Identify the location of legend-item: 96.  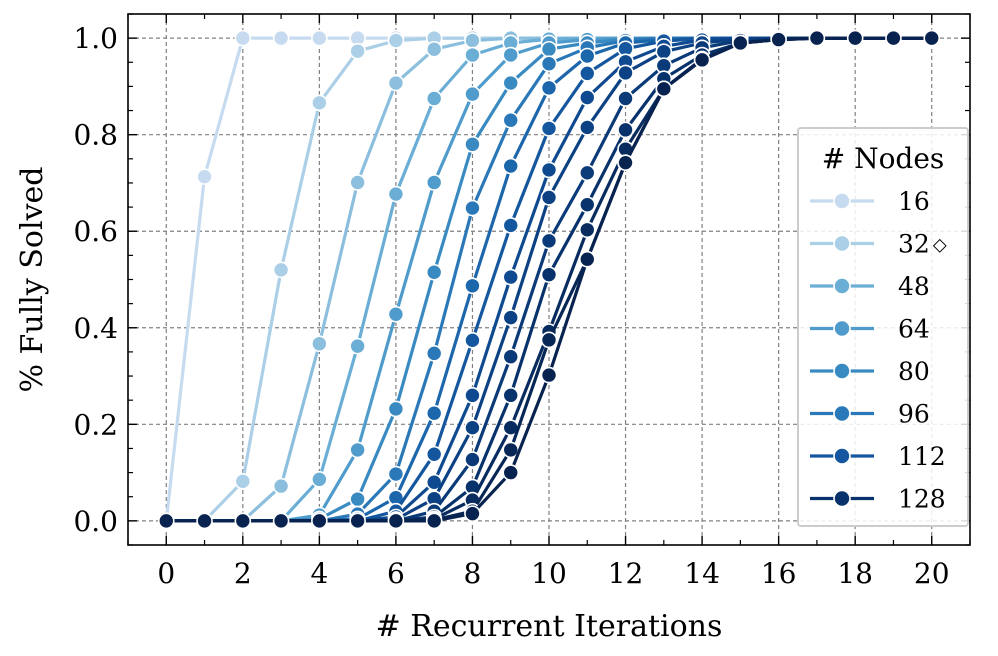
(870, 414).